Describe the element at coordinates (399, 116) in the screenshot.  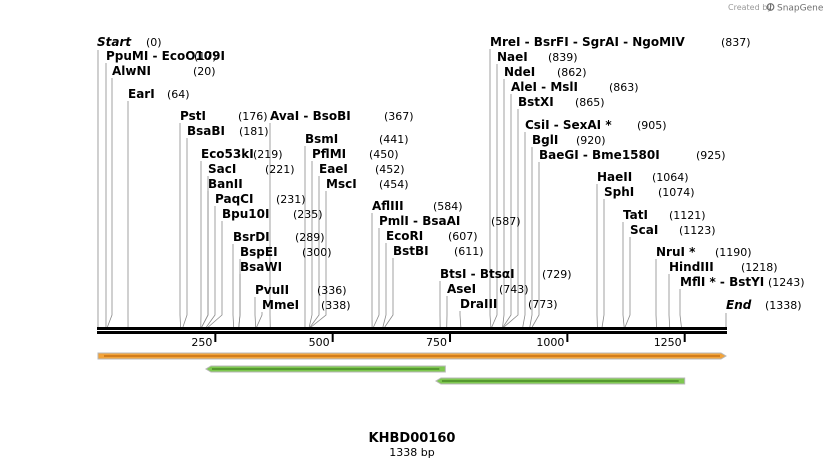
I see `cut-position: (367)` at that location.